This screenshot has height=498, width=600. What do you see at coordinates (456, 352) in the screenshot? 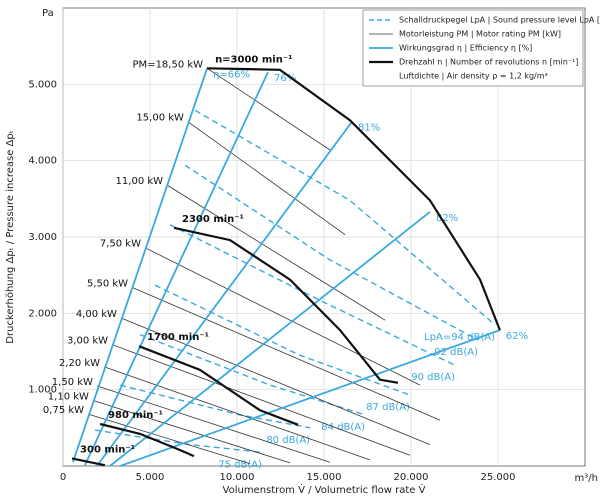
I see `curve-label: 92 dB(A)` at bounding box center [456, 352].